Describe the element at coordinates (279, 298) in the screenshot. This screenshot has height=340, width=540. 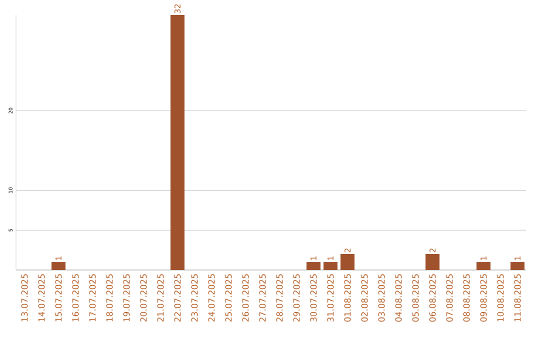
I see `x-tick-label: 28.07.2025` at that location.